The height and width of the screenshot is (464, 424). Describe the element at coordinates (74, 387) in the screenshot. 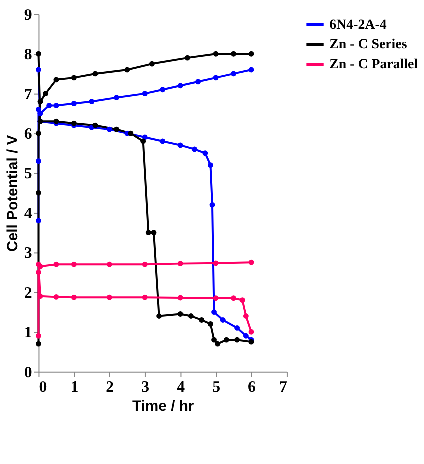

I see `x-tick-label: 1` at that location.